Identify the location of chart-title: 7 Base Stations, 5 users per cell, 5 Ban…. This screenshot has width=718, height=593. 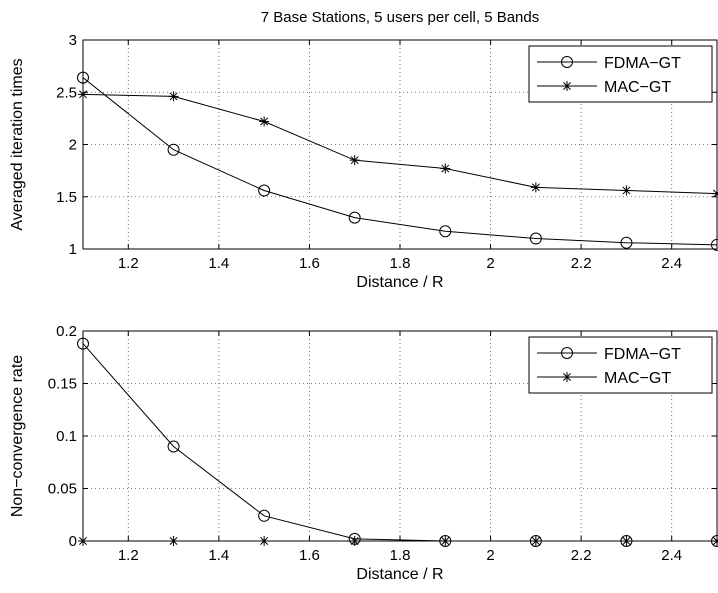
(400, 17).